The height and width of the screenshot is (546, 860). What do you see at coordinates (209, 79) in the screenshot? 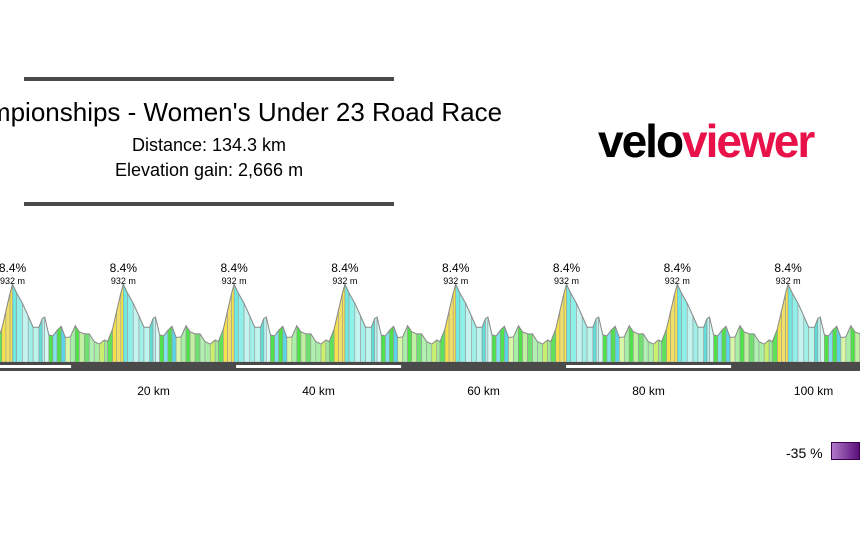
I see `title-rule-top` at bounding box center [209, 79].